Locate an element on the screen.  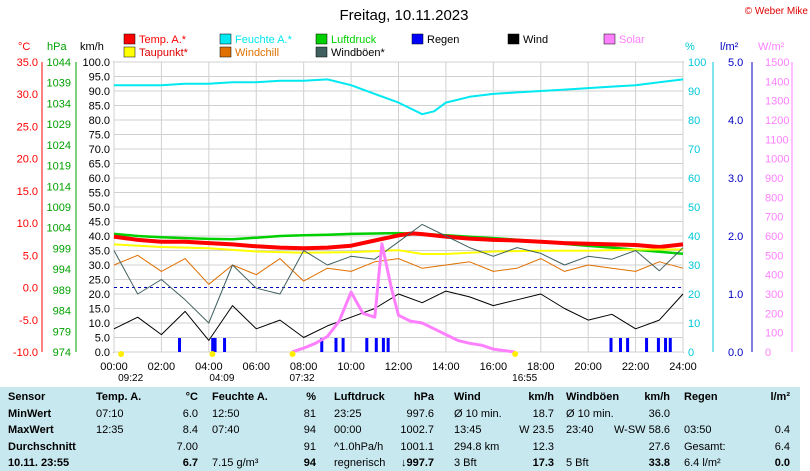
series-windchill is located at coordinates (398, 269).